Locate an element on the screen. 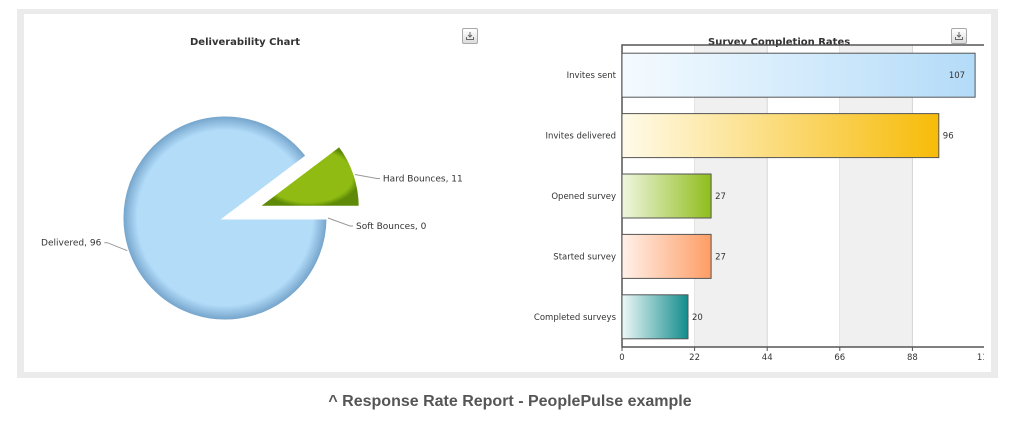  bar-opened-survey is located at coordinates (666, 196).